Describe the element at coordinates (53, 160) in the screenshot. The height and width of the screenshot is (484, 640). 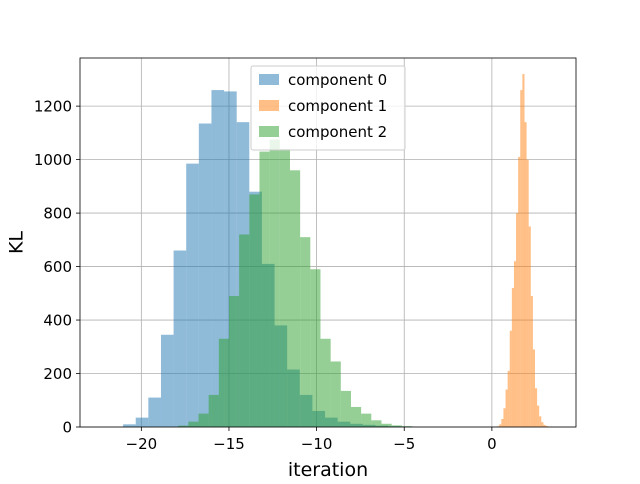
I see `y-tick-label: 1000` at that location.